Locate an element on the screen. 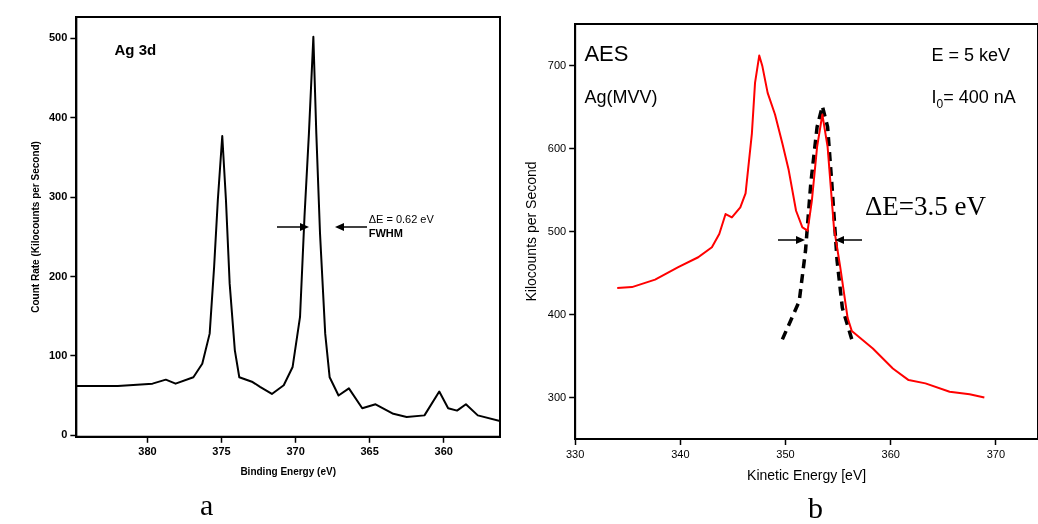 Image resolution: width=1038 pixels, height=524 pixels. annotation: Ag(MVV) is located at coordinates (621, 96).